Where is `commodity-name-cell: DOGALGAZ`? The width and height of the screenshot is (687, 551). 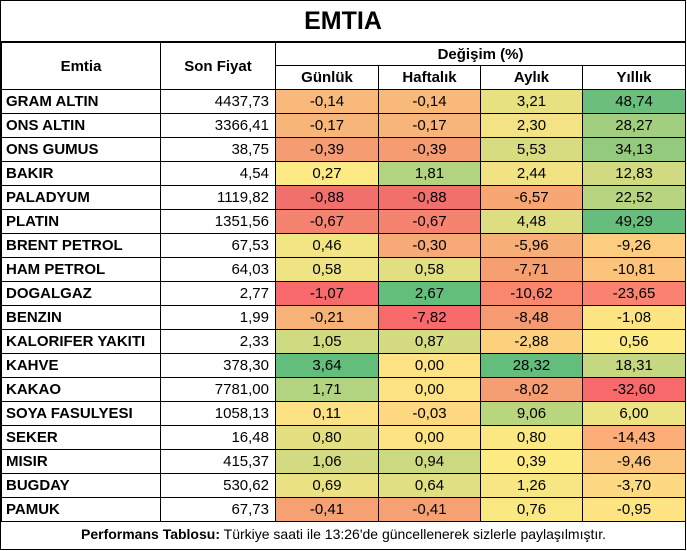
commodity-name-cell: DOGALGAZ is located at coordinates (81, 293).